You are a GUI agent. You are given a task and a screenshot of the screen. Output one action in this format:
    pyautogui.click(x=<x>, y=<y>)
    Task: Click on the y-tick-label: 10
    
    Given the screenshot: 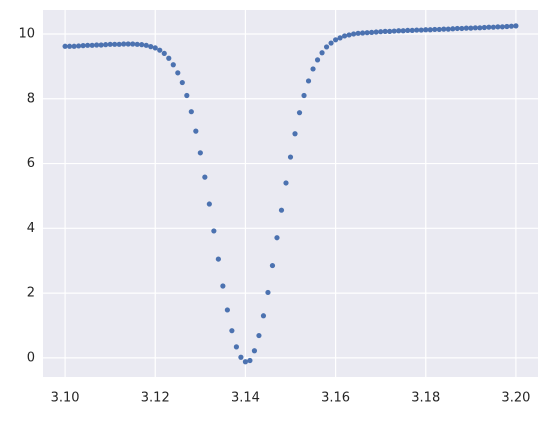 What is the action you would take?
    pyautogui.click(x=26, y=33)
    